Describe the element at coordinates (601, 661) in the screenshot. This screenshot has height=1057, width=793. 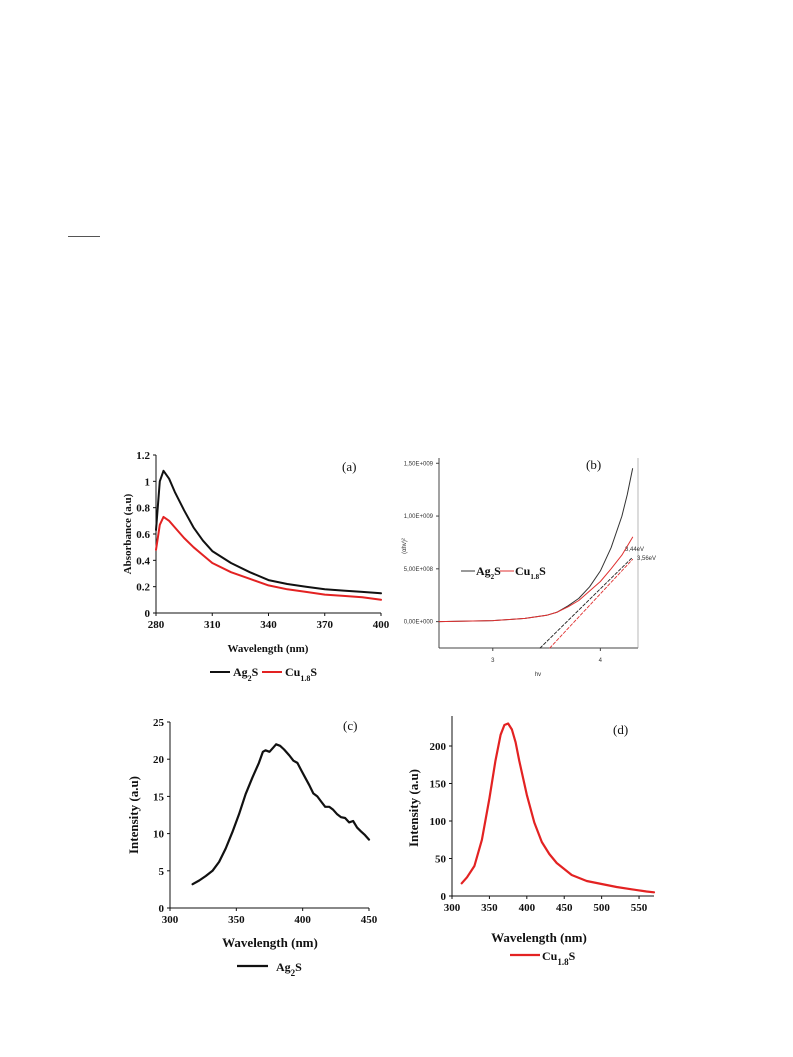
I see `x-tick-label: 4` at that location.